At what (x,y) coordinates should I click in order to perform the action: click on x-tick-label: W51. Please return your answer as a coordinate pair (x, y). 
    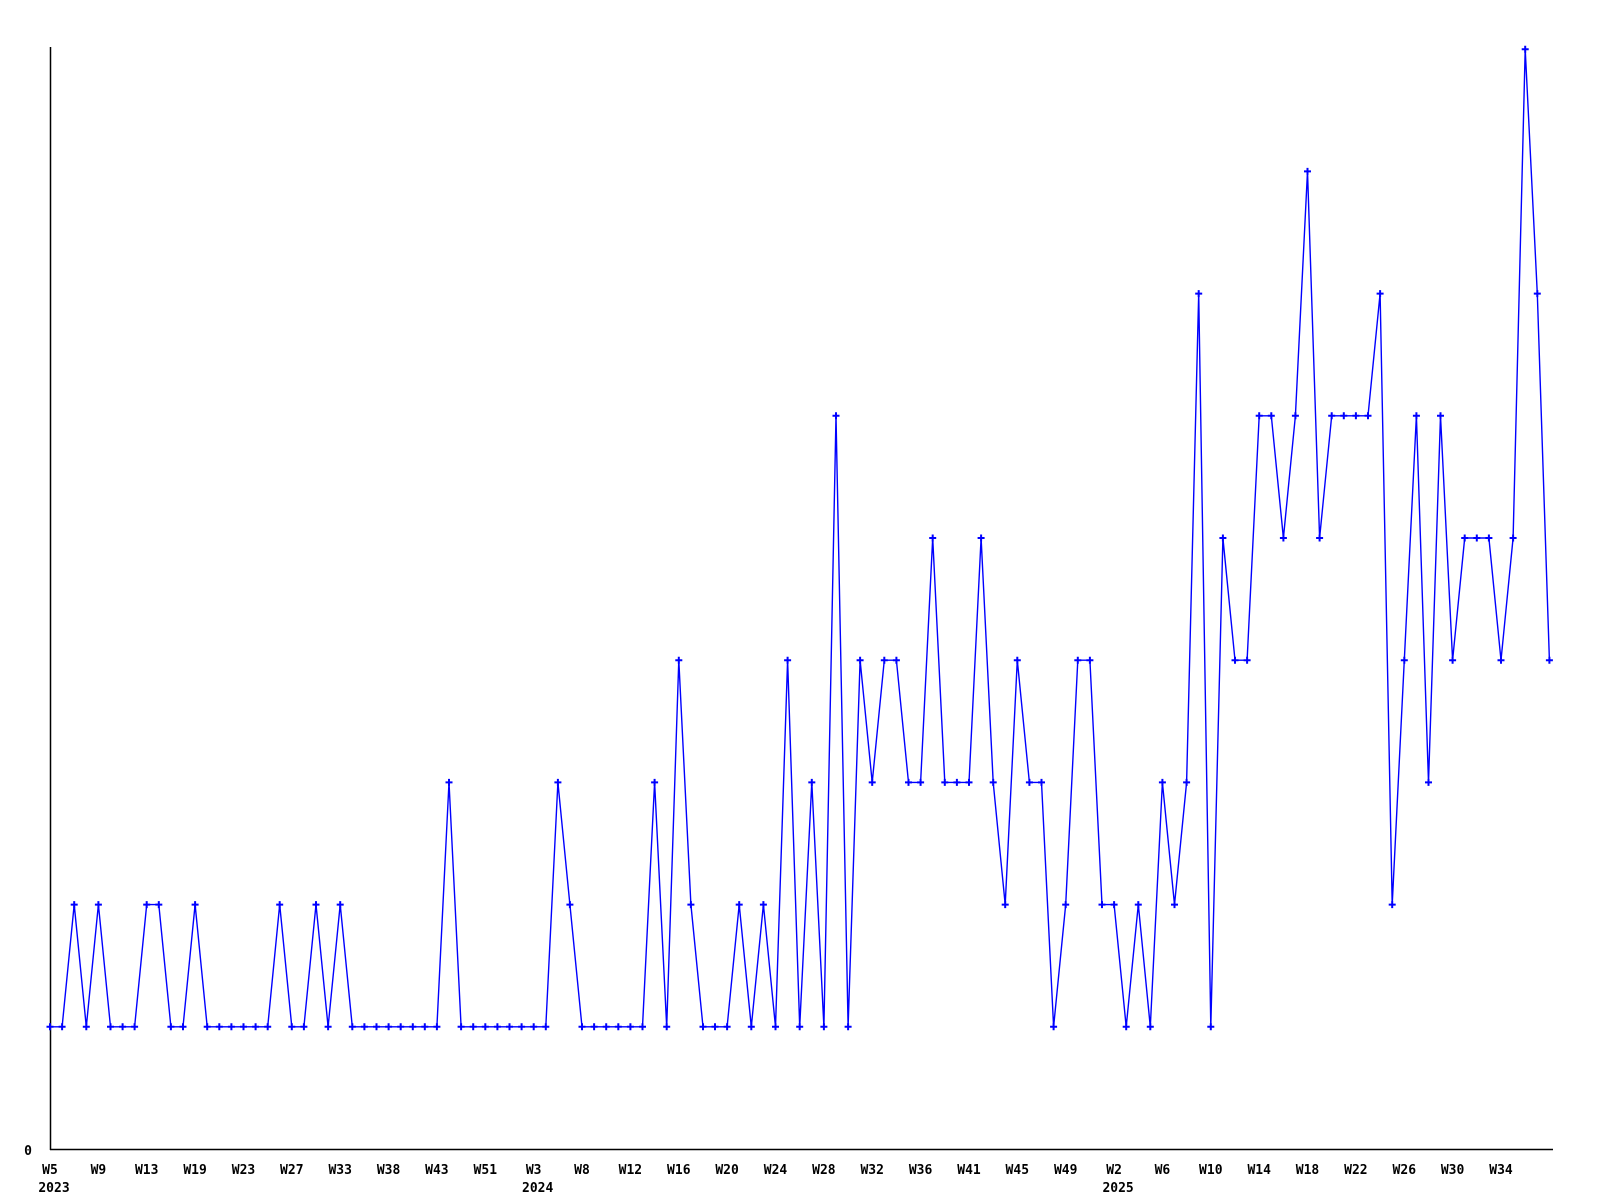
    Looking at the image, I should click on (486, 1170).